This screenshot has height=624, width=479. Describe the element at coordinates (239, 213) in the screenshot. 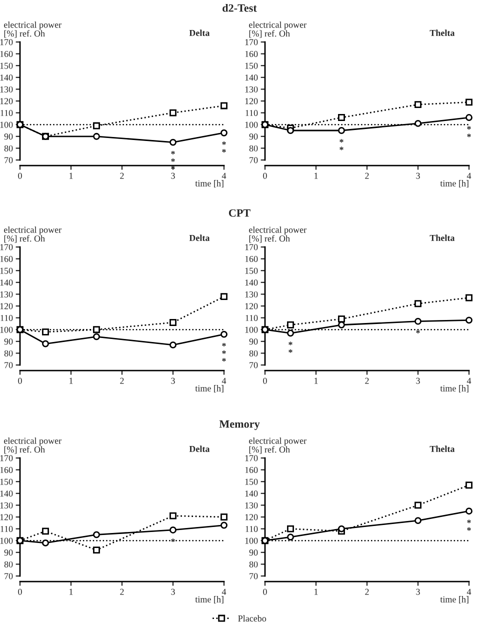

I see `chart-title: CPT` at that location.